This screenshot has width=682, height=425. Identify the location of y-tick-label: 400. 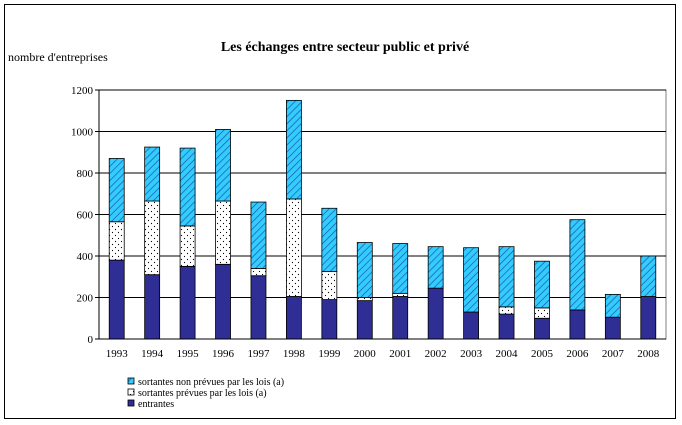
(85, 257).